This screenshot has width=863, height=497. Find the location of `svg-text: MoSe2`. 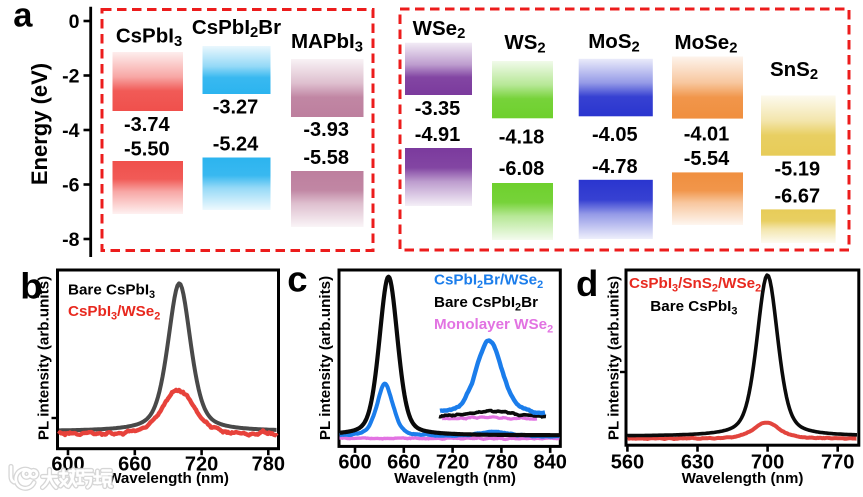

svg-text: MoSe2 is located at coordinates (706, 43).